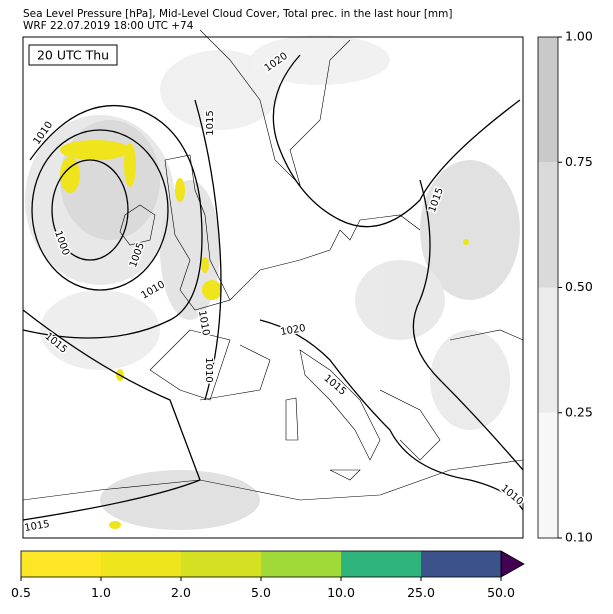  What do you see at coordinates (421, 592) in the screenshot?
I see `colorbar-tick-label: 25.0` at bounding box center [421, 592].